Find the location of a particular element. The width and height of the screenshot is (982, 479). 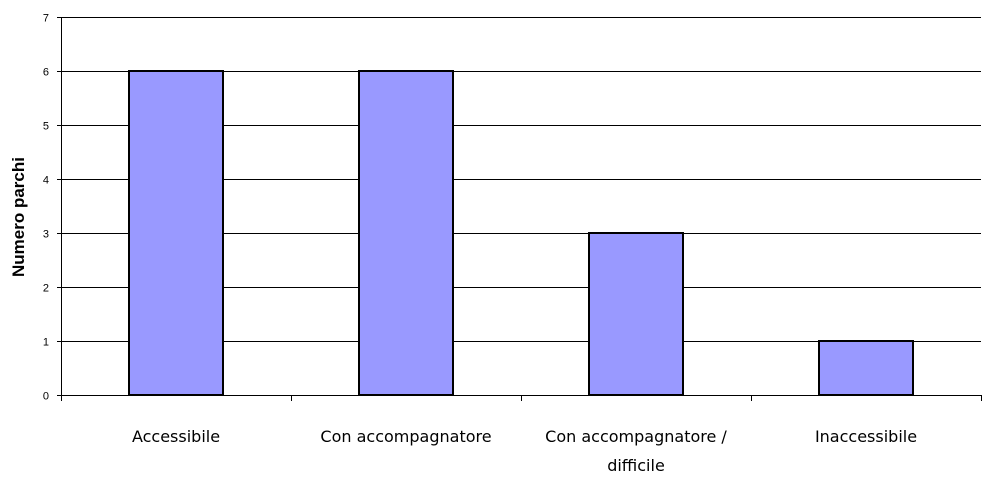

x-category-label-line: difficile is located at coordinates (636, 465).